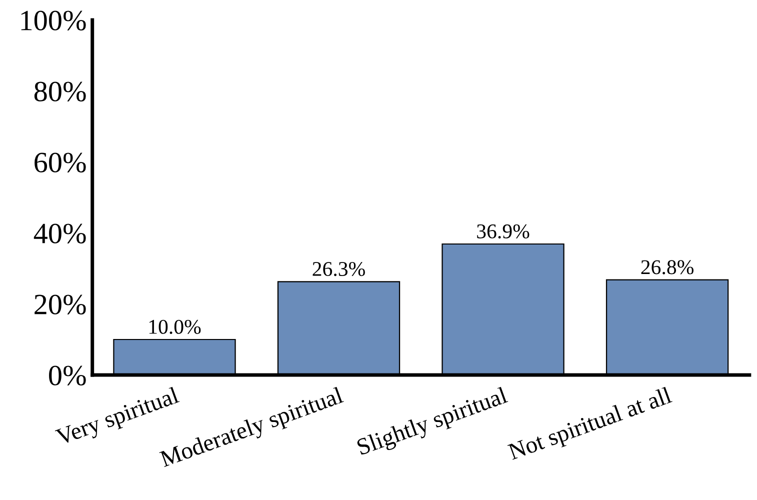 Image resolution: width=757 pixels, height=500 pixels. What do you see at coordinates (53, 20) in the screenshot?
I see `y-tick-label: 100%` at bounding box center [53, 20].